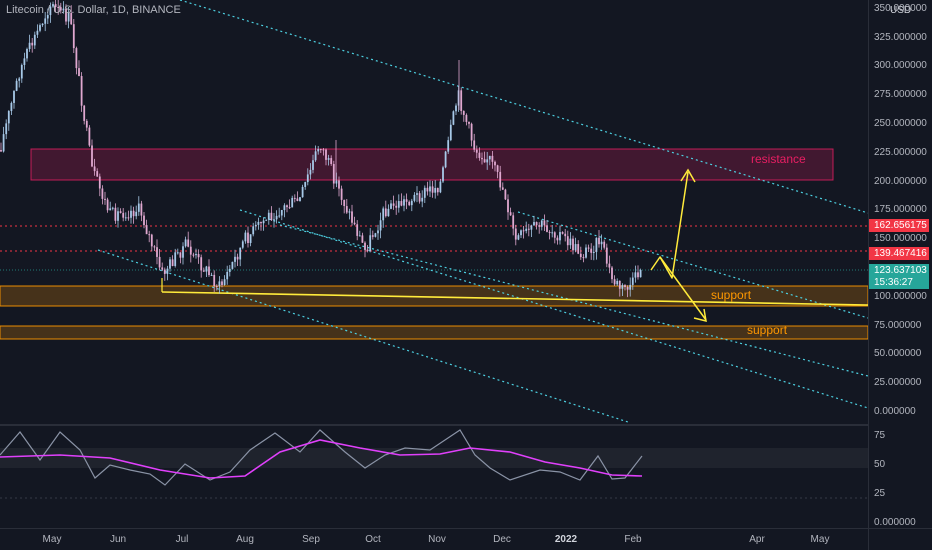  I want to click on rsi-axis-label: 75, so click(880, 435).